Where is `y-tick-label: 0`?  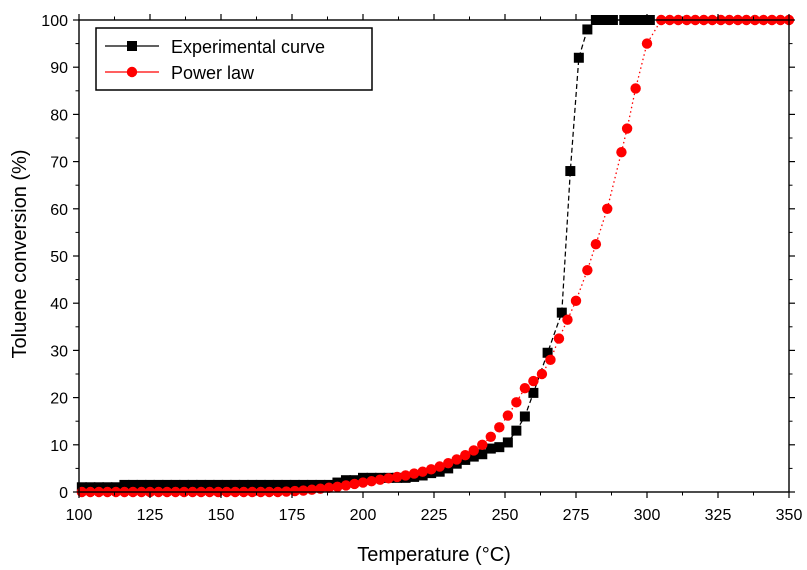
y-tick-label: 0 is located at coordinates (63, 493).